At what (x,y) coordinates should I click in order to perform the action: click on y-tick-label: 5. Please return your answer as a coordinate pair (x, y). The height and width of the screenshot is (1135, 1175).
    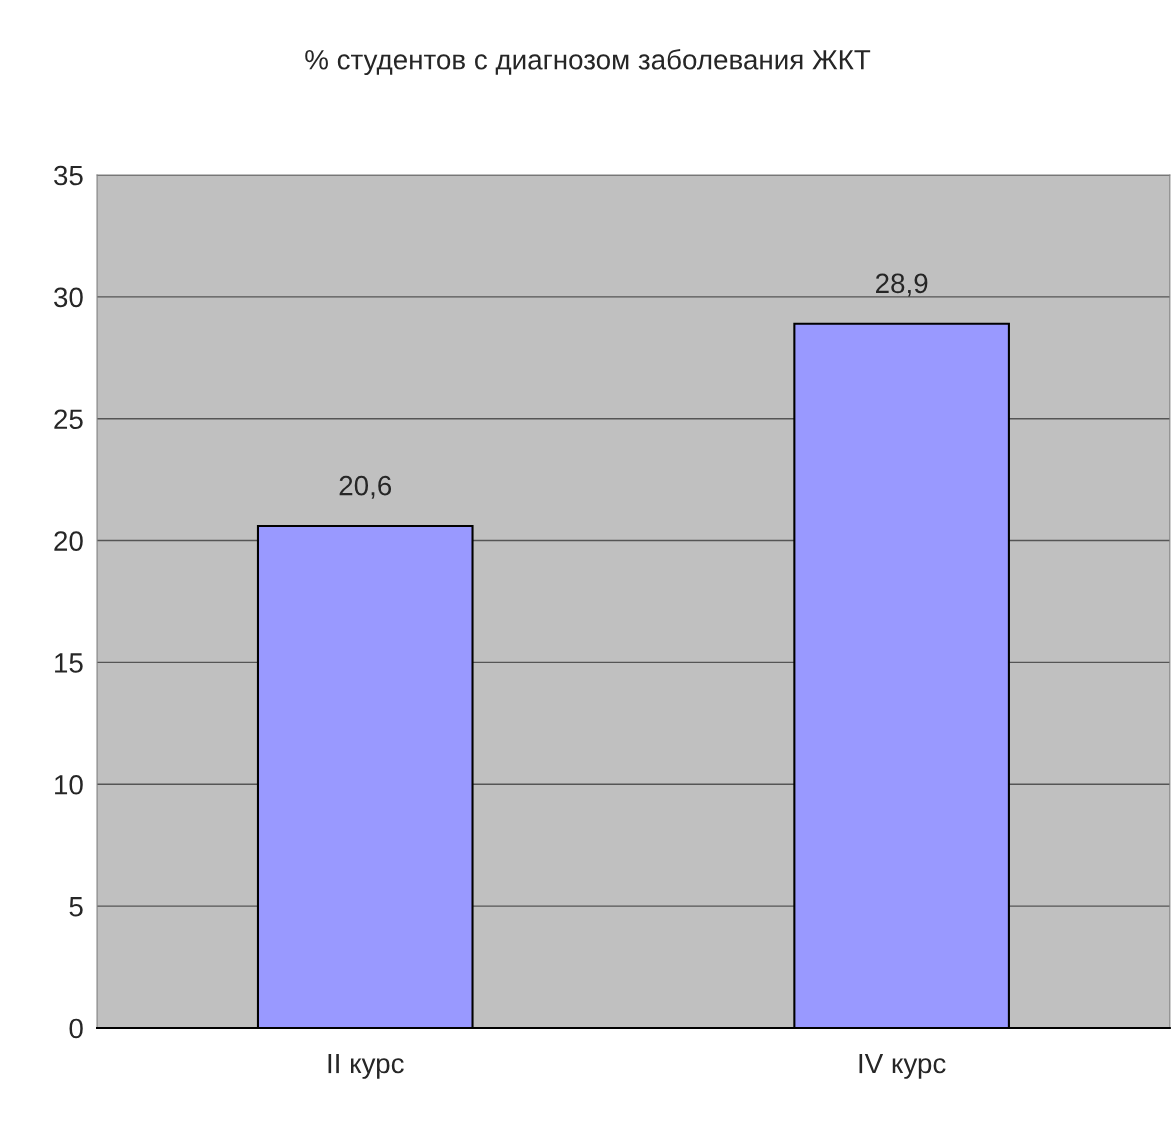
    Looking at the image, I should click on (76, 907).